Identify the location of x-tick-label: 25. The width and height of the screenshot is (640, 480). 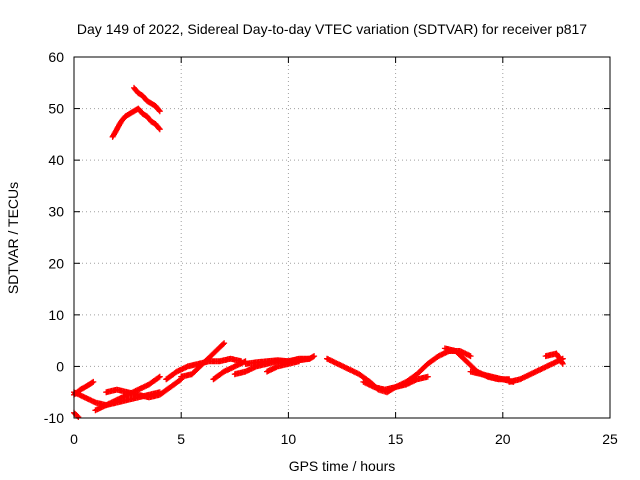
(610, 439).